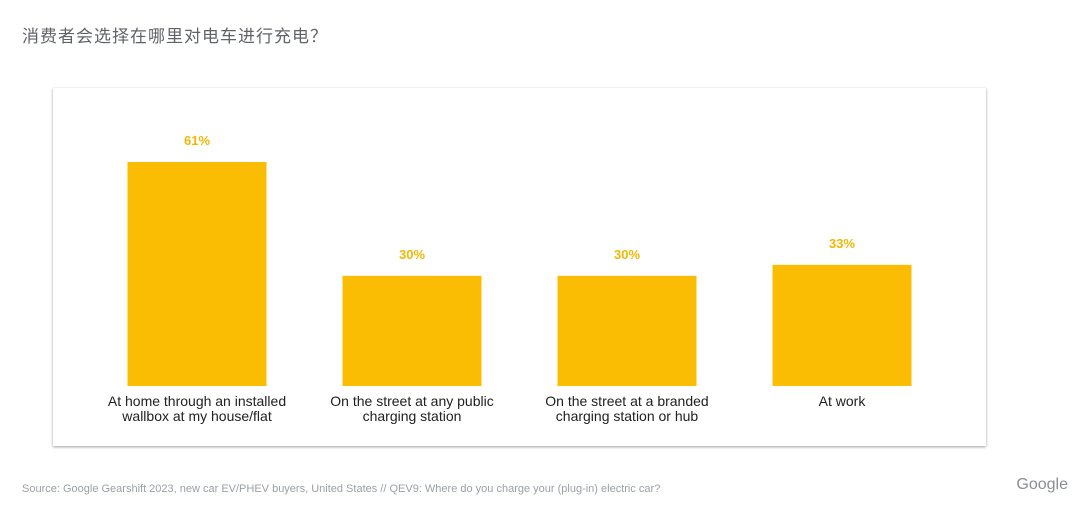  What do you see at coordinates (175, 37) in the screenshot?
I see `page-title: 消费者会选择在哪里对电车进行充电？` at bounding box center [175, 37].